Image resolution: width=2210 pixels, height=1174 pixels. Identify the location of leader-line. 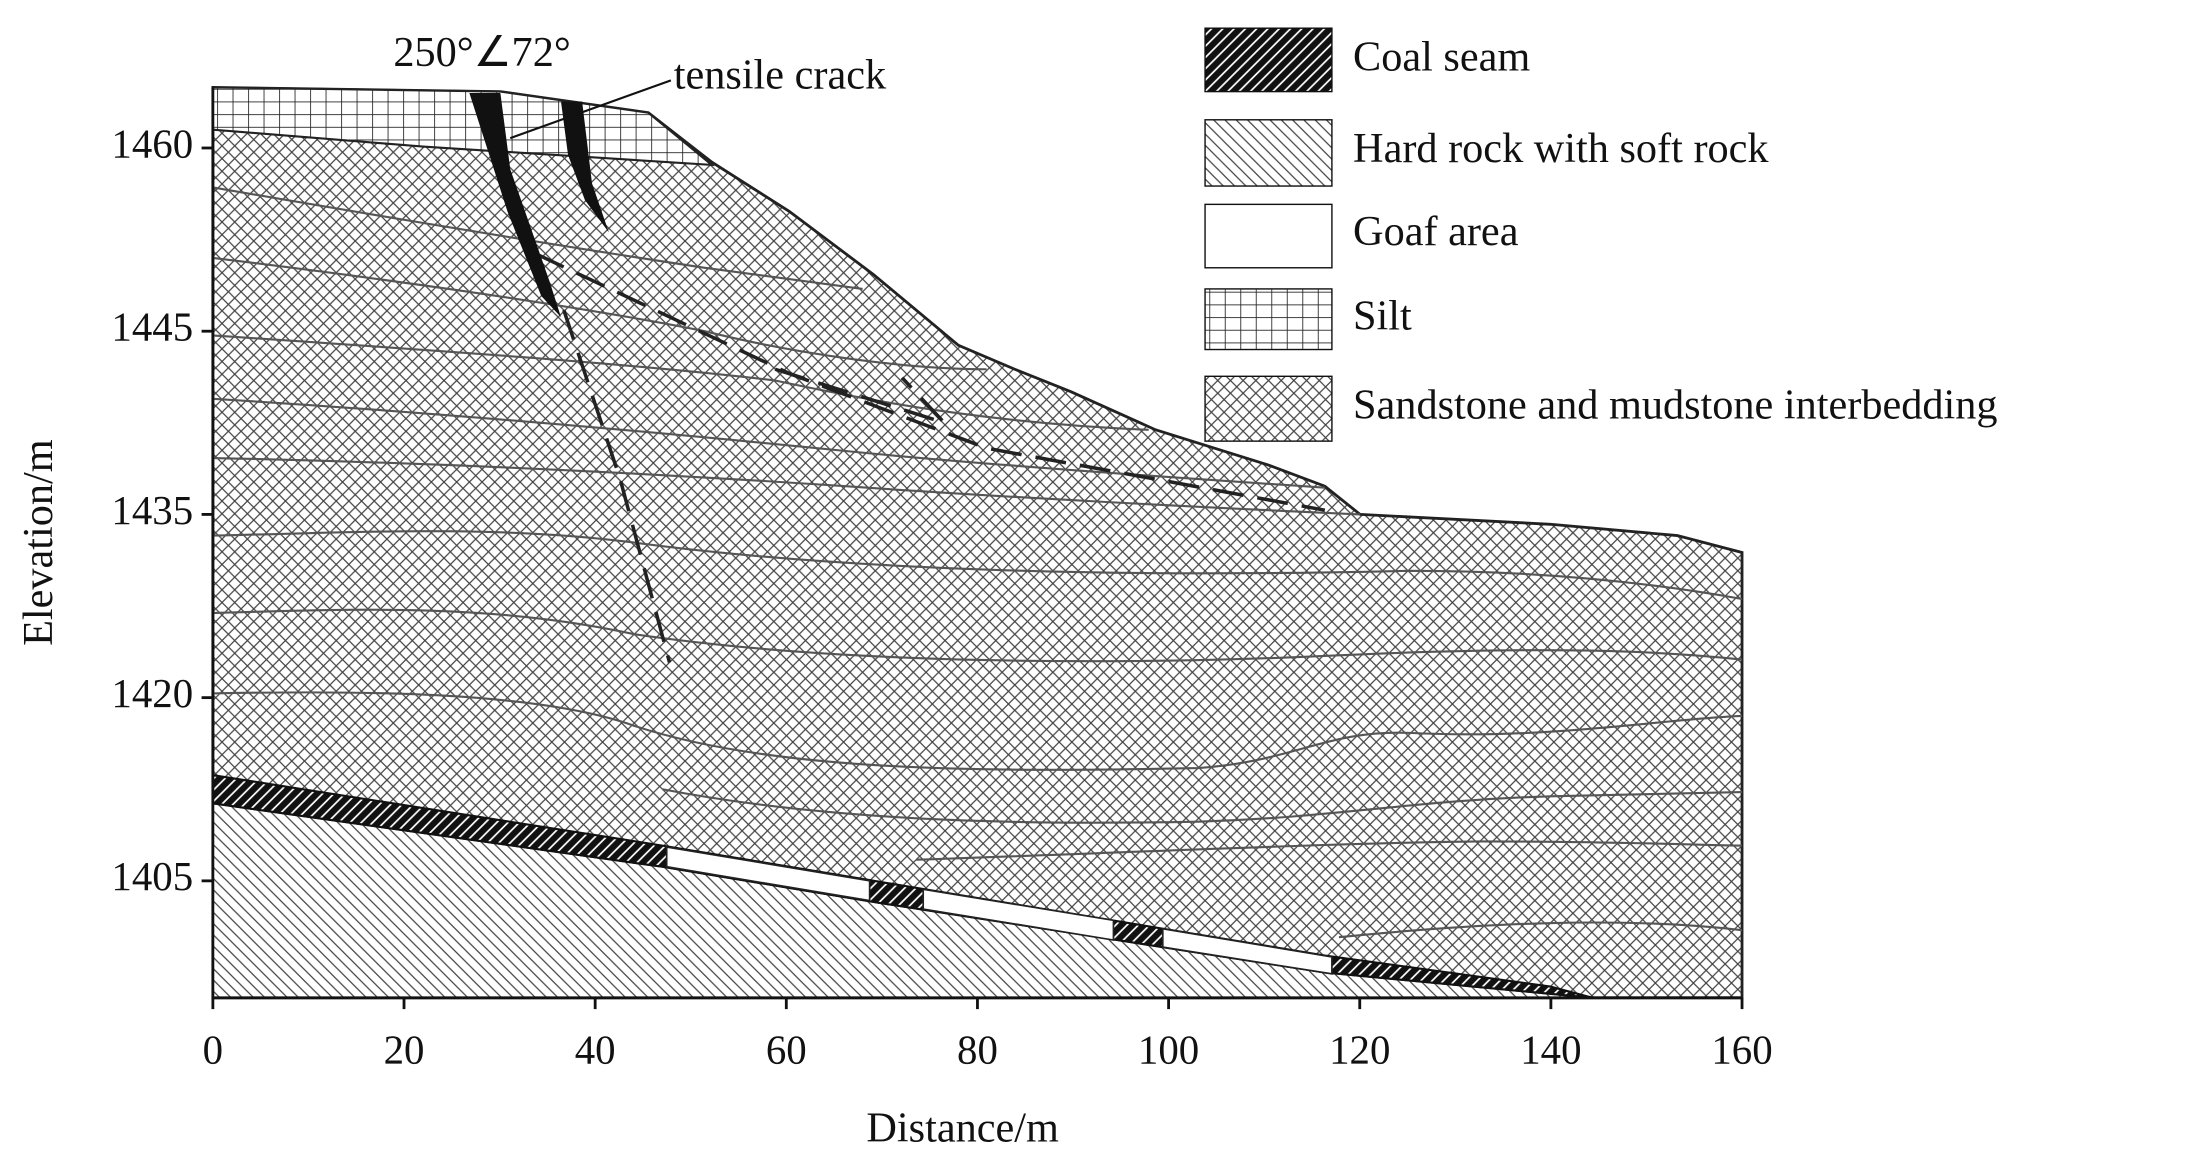
(590, 109).